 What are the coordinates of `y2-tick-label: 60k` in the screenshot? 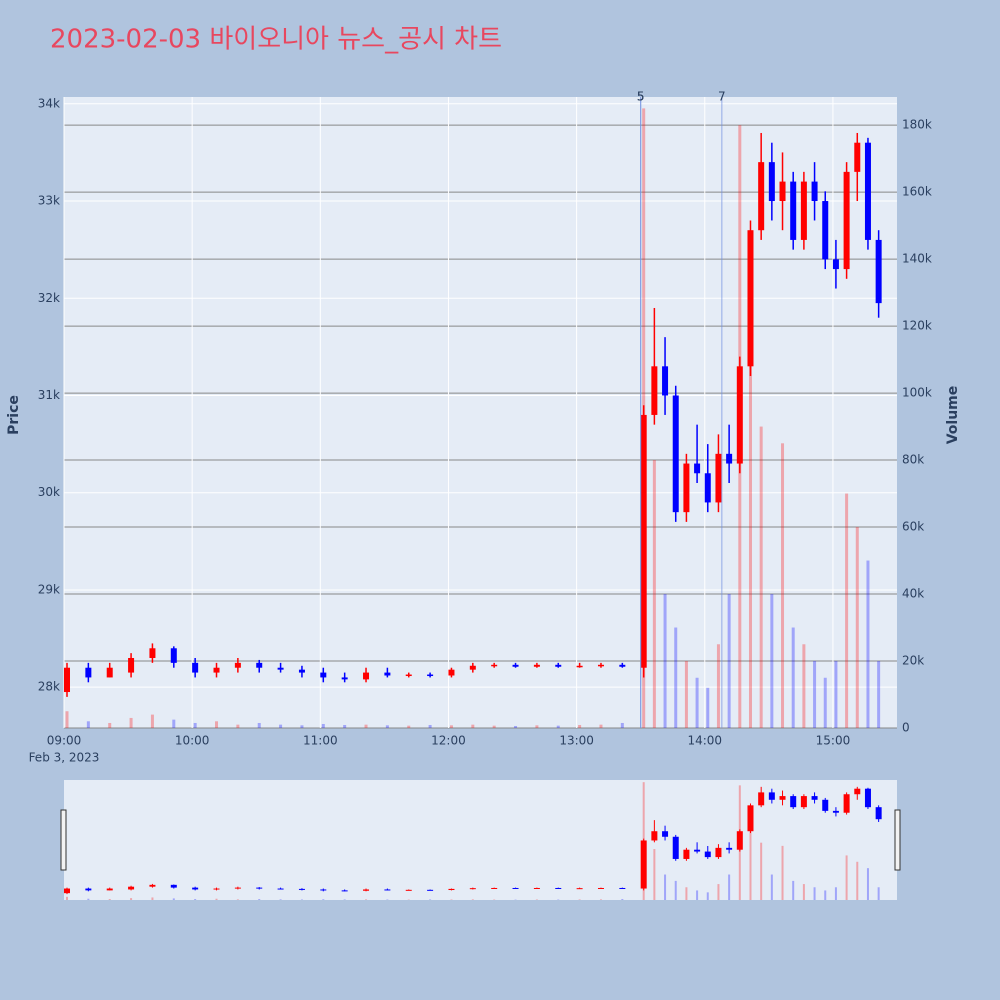 It's located at (913, 527).